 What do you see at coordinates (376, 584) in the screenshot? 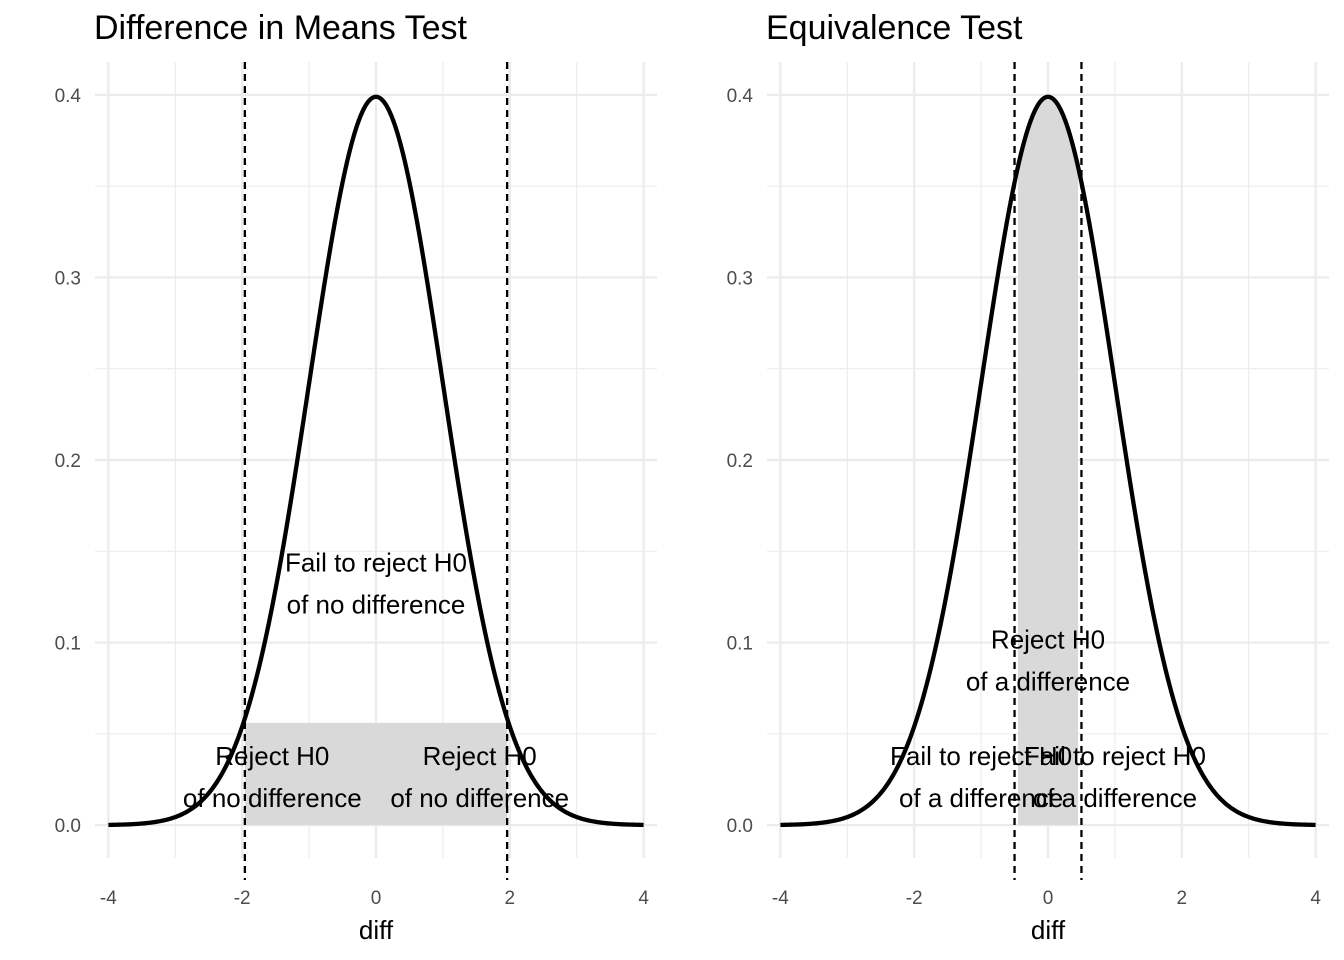
I see `annotation-label: Fail to reject H0 of no difference` at bounding box center [376, 584].